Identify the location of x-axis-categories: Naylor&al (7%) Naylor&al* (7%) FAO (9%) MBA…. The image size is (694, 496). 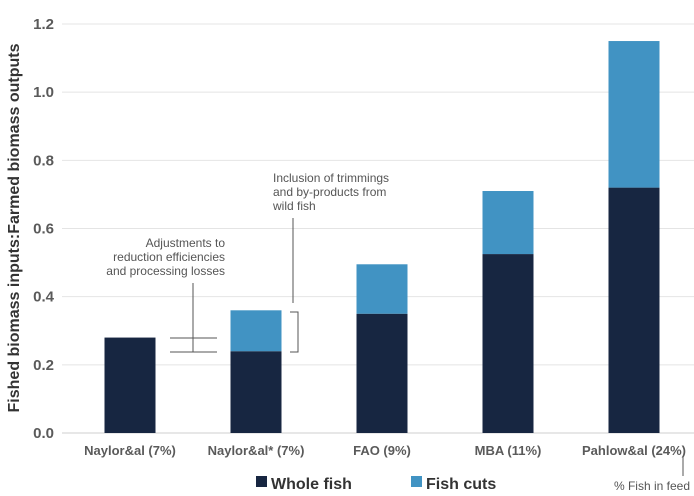
(385, 450).